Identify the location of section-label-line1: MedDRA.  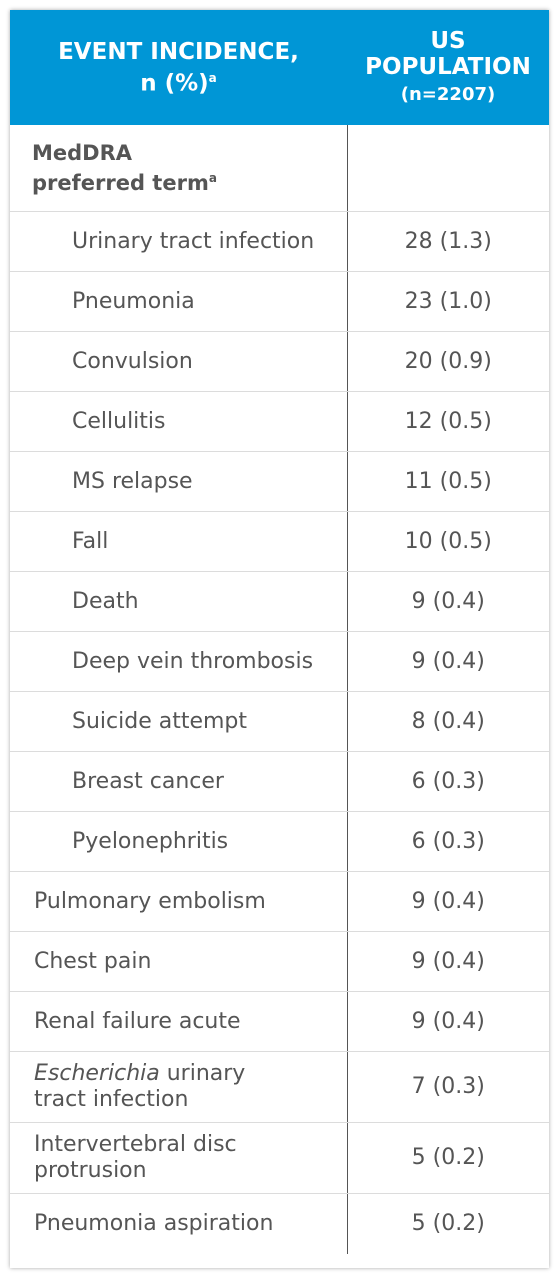
(82, 152).